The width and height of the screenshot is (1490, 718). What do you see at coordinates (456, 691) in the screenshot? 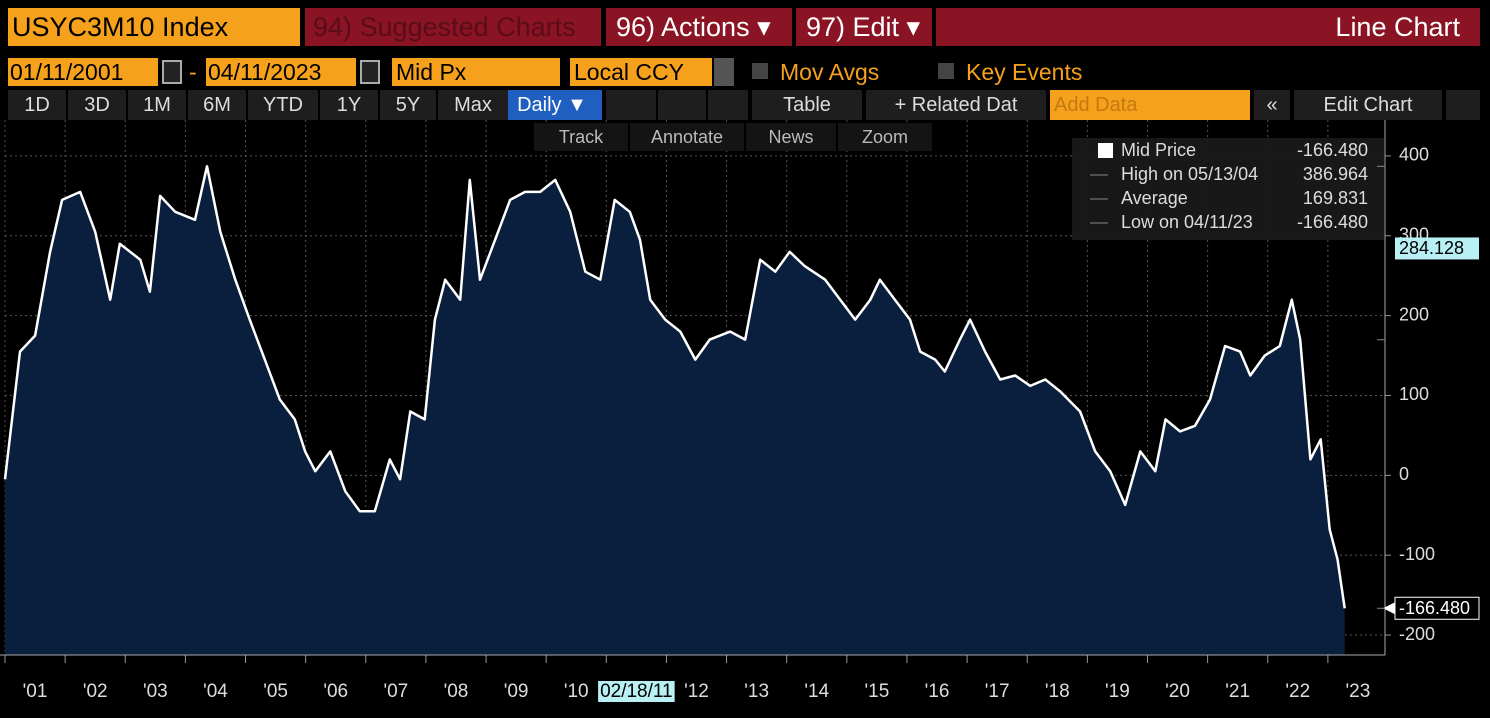
I see `x-tick-label: '08` at bounding box center [456, 691].